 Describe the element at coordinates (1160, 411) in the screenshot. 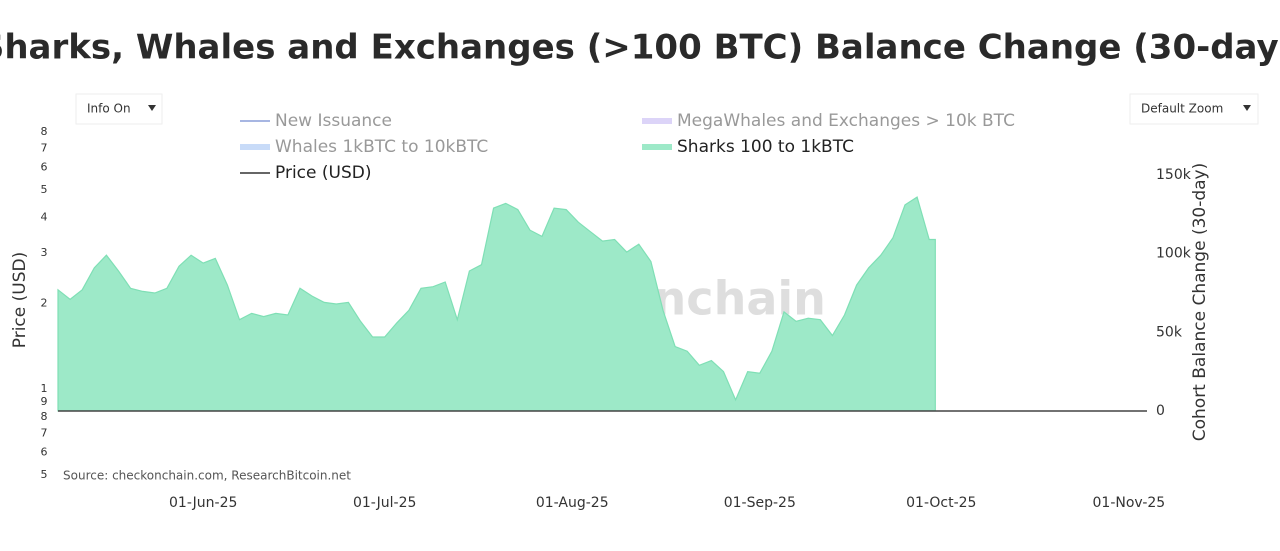

I see `y2-tick-label: 0` at that location.